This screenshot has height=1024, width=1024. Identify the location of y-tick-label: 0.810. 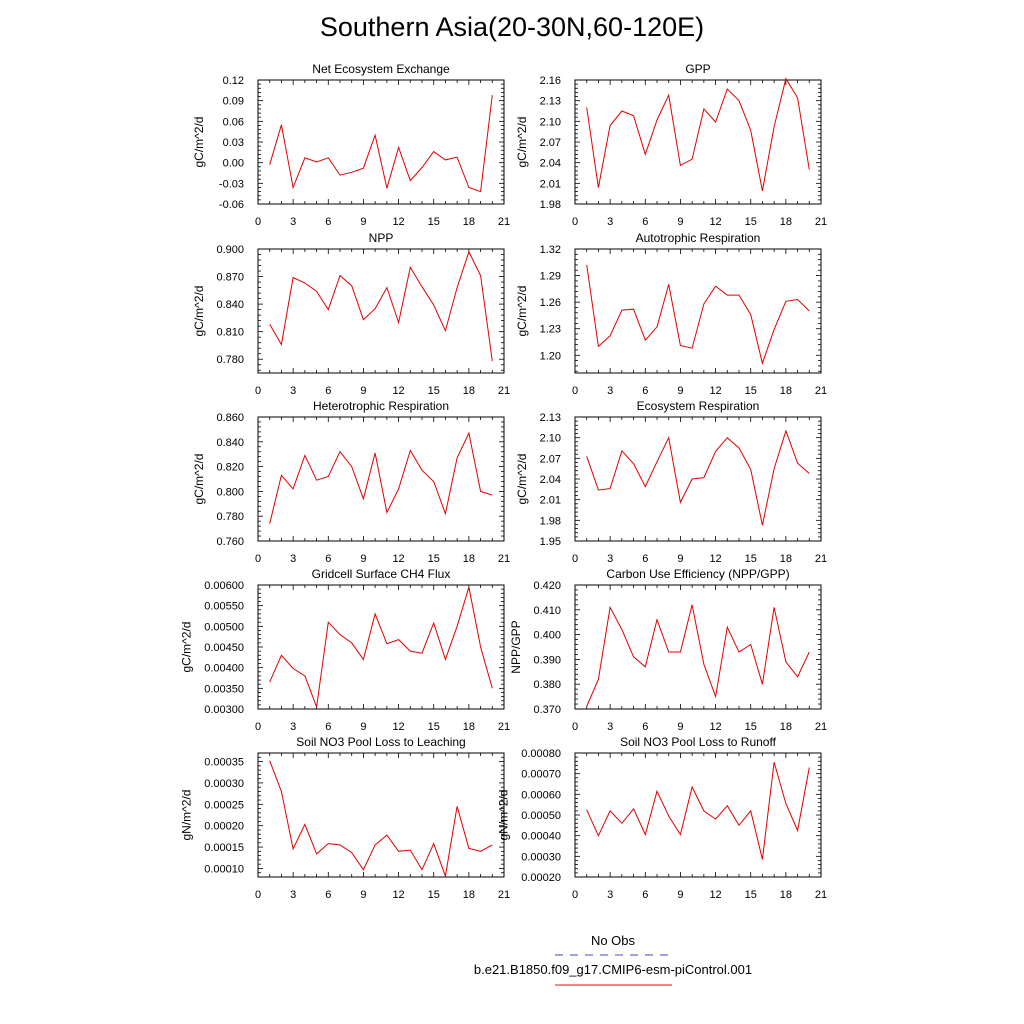
(230, 333).